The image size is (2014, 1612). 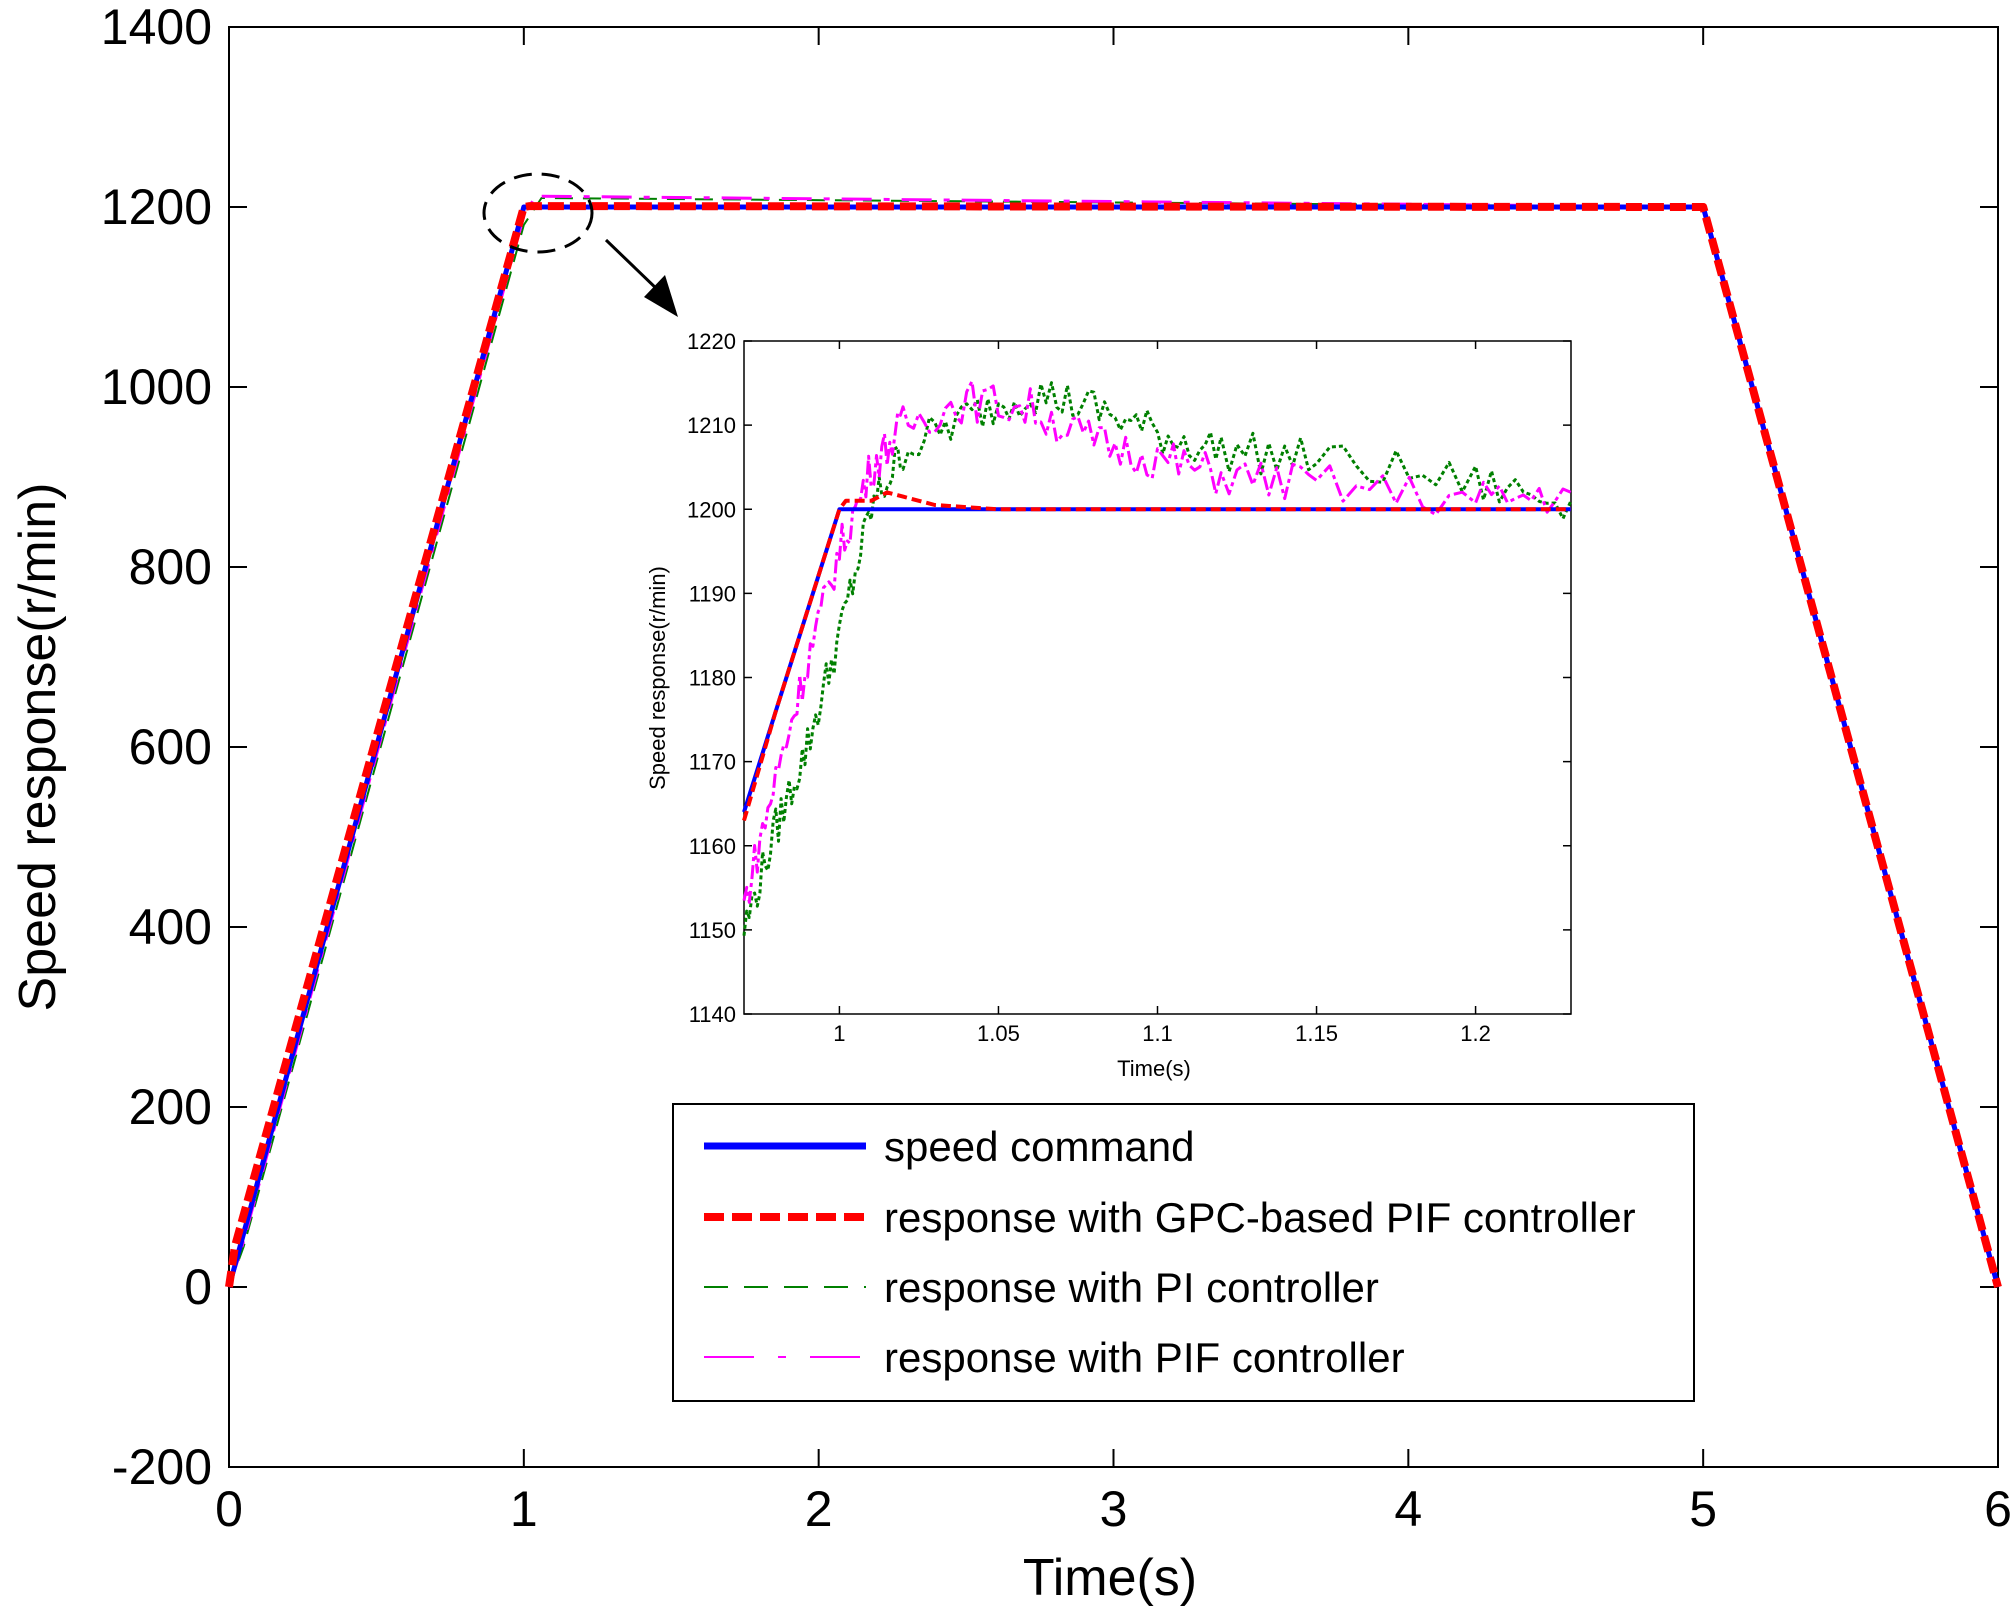 I want to click on inset-series-gpc-pif, so click(x=1156, y=656).